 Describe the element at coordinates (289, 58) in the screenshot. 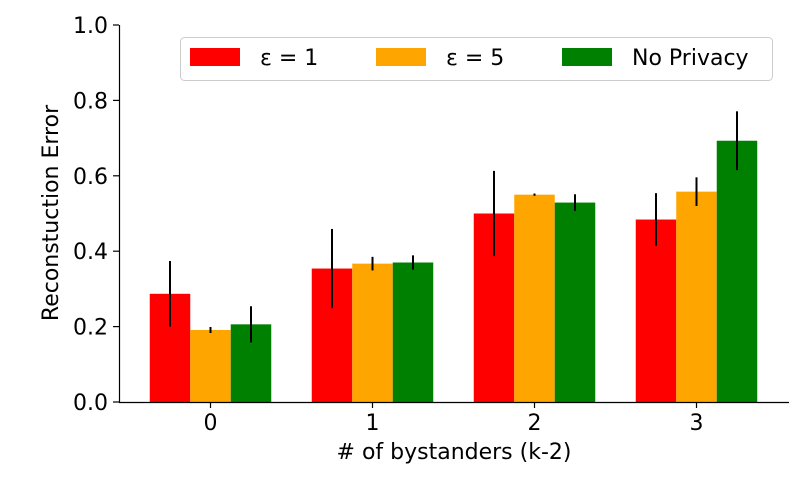

I see `legend-label-epsilon-1: ε = 1` at that location.